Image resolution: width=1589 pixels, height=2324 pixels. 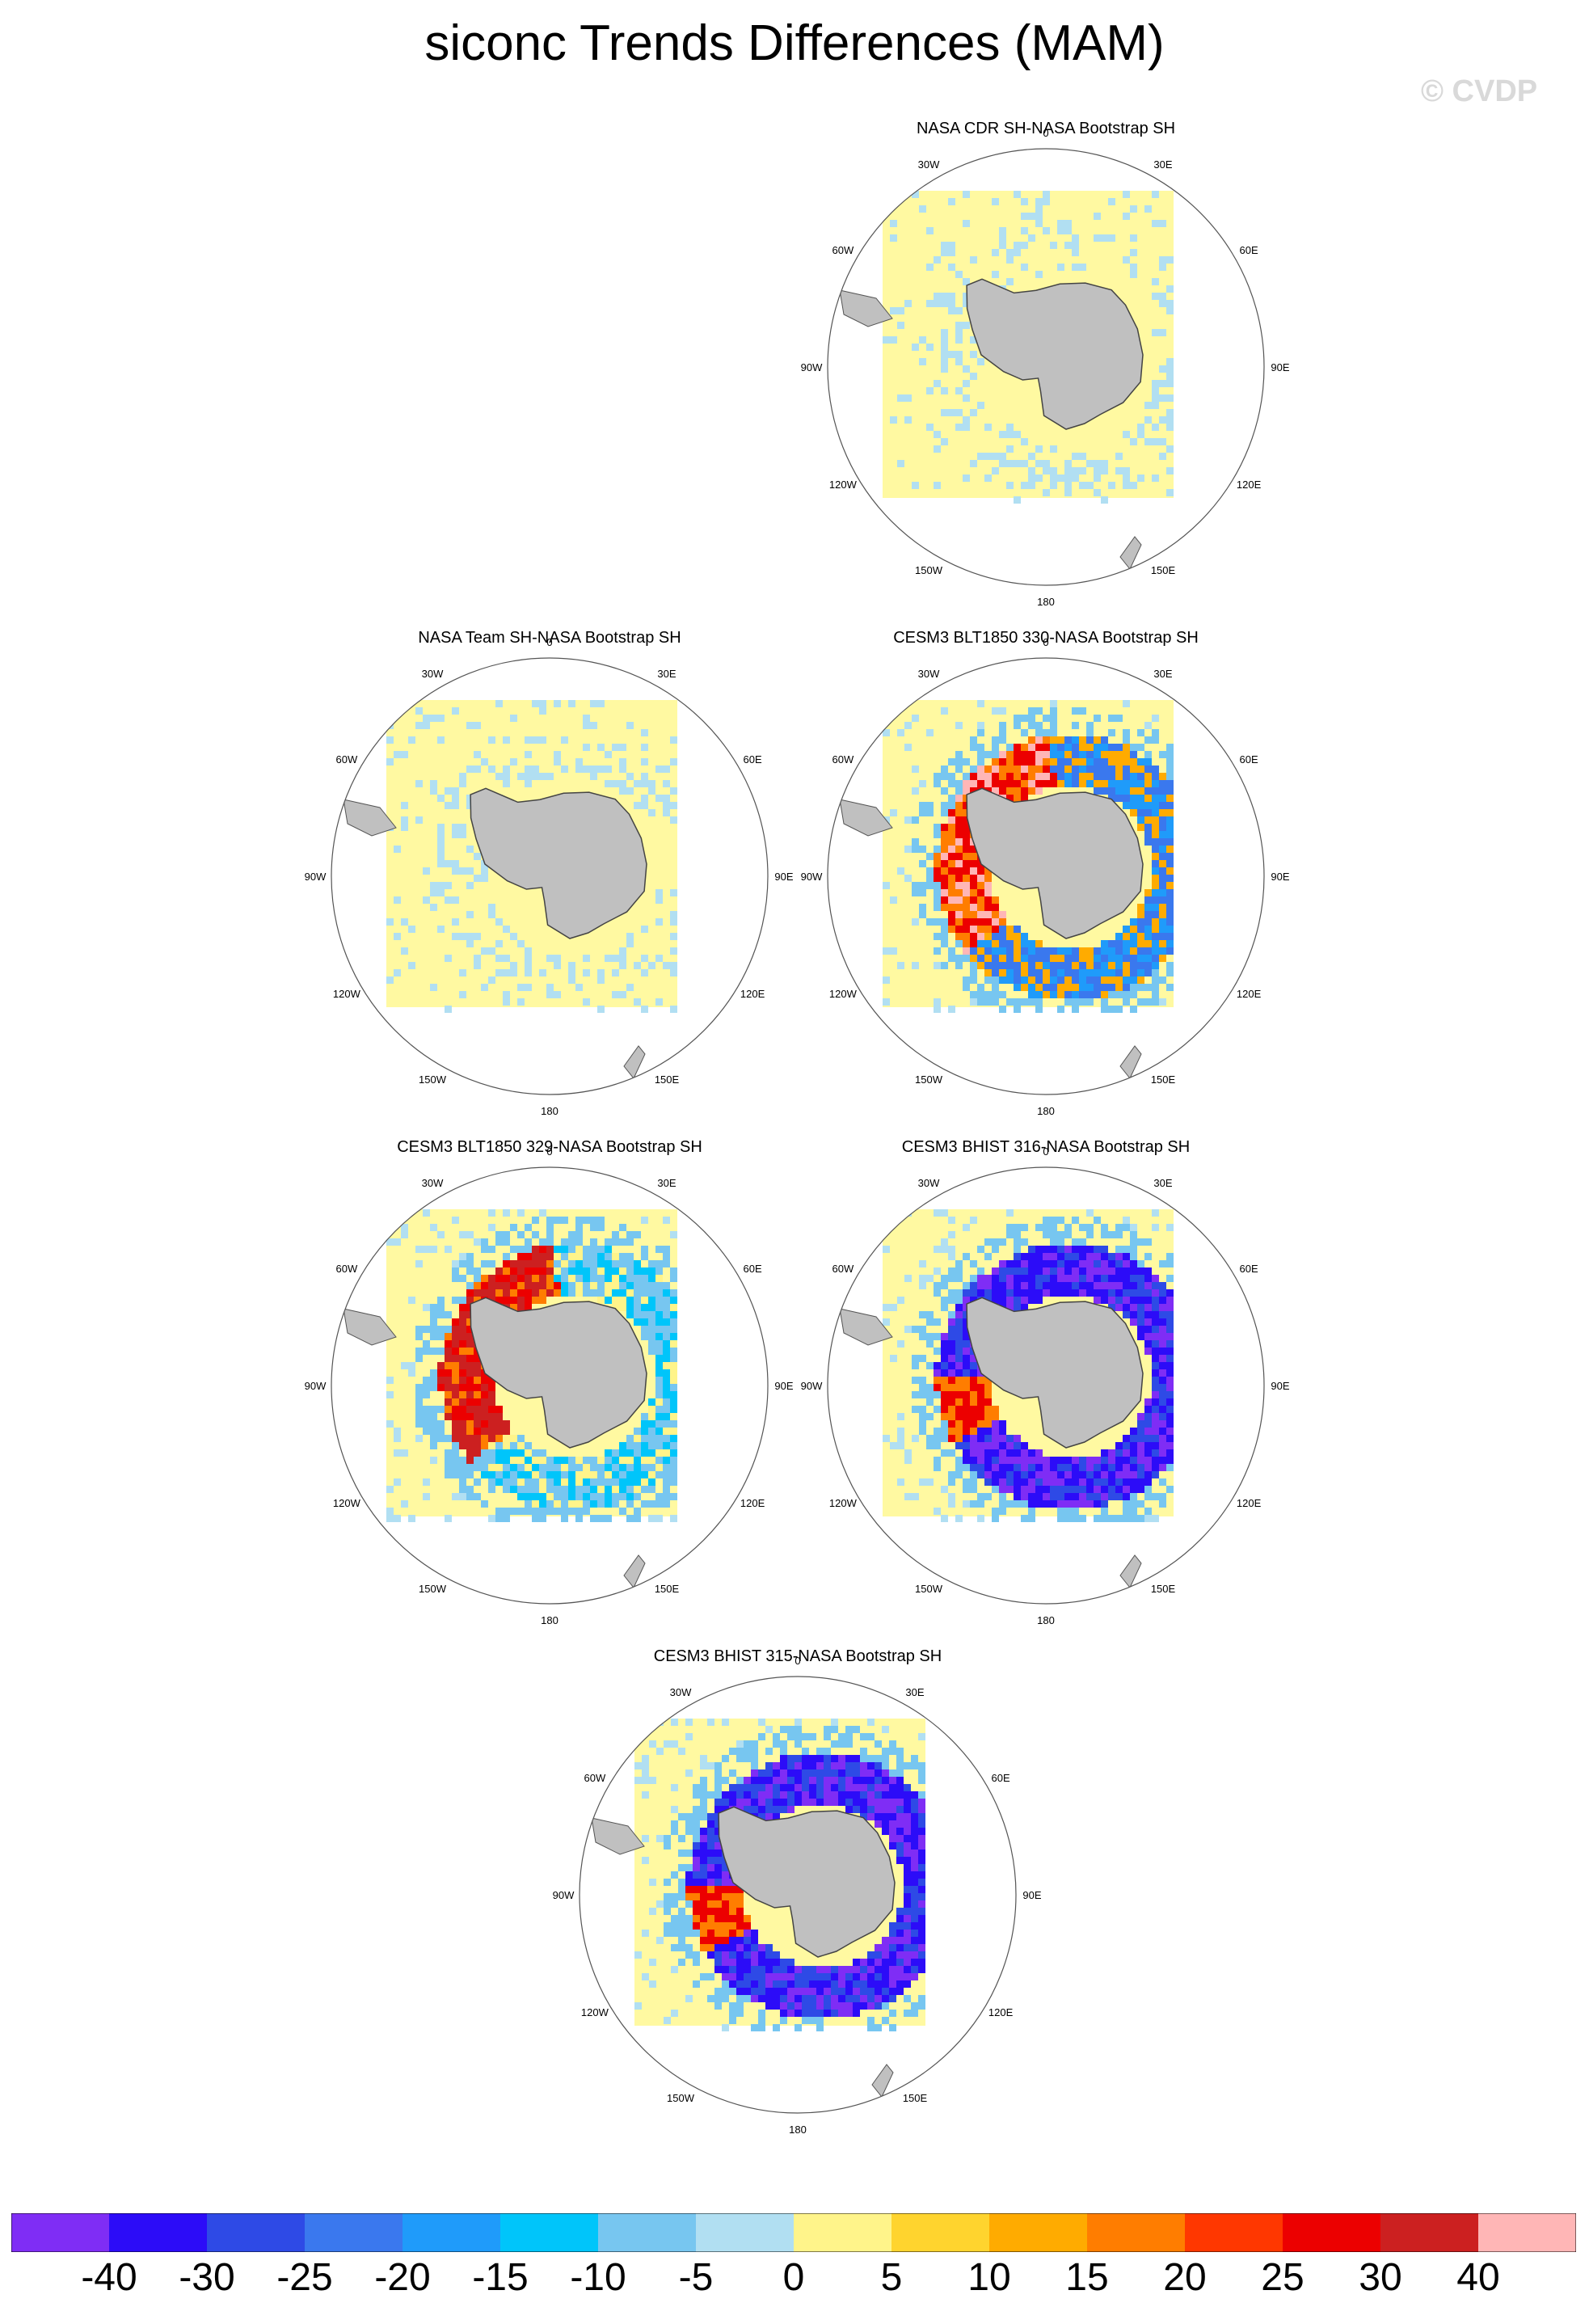 I want to click on colorbar-tick-label: 30, so click(x=1380, y=2277).